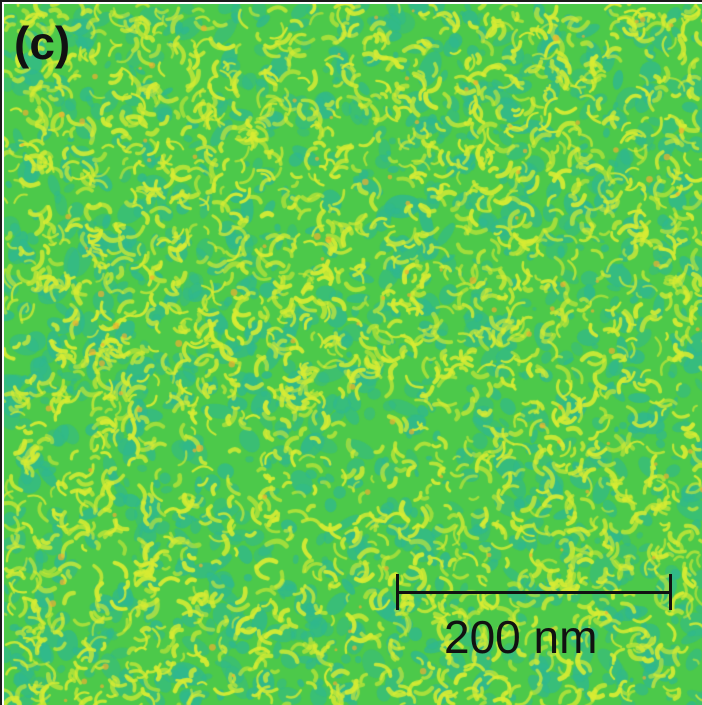  What do you see at coordinates (521, 637) in the screenshot?
I see `scale-bar-label: 200 nm` at bounding box center [521, 637].